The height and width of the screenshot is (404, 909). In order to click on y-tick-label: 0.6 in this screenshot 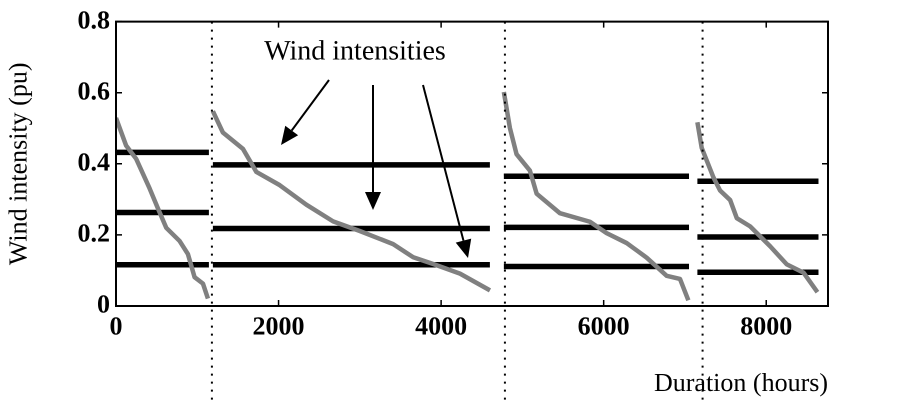, I will do `click(94, 91)`.